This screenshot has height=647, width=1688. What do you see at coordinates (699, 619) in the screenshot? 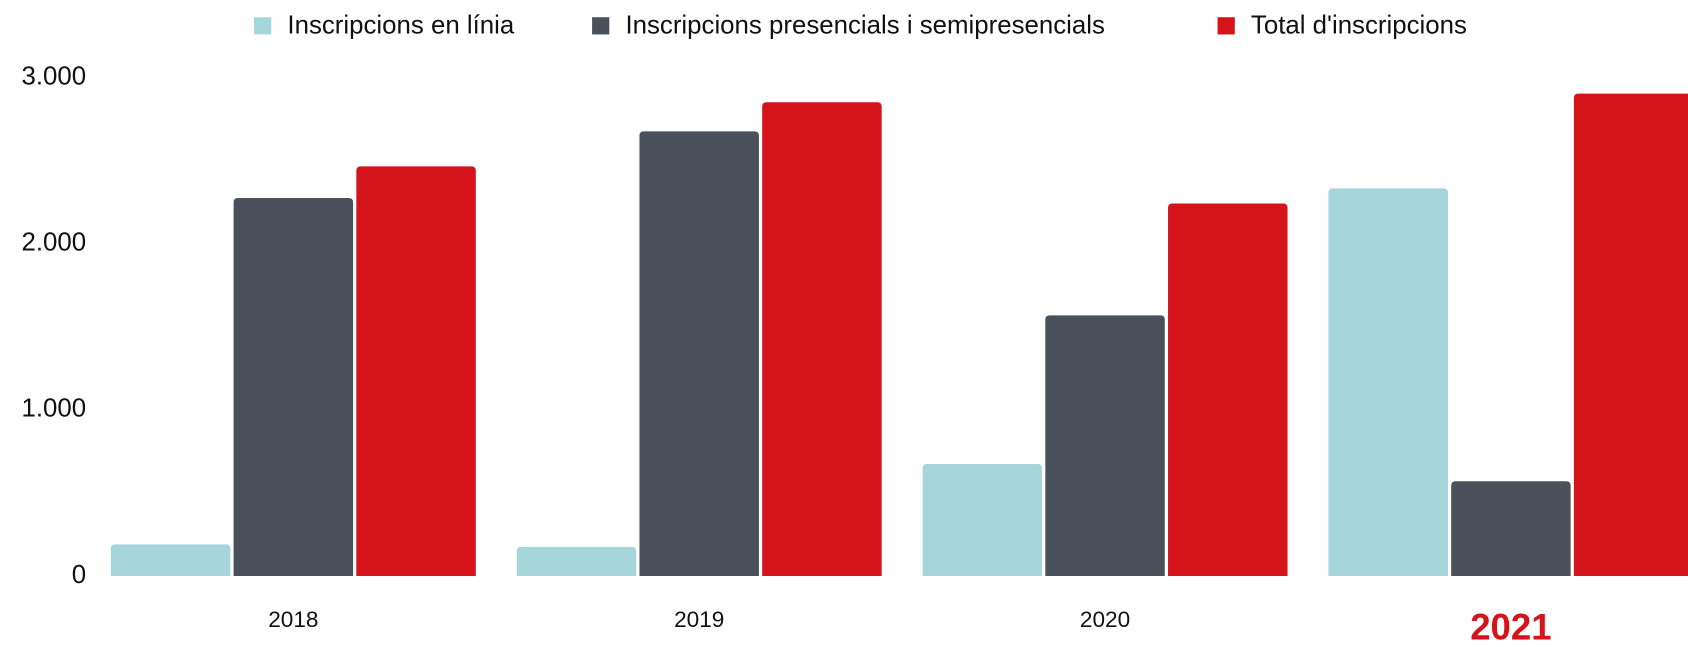
I see `x-tick-label: 2019` at bounding box center [699, 619].